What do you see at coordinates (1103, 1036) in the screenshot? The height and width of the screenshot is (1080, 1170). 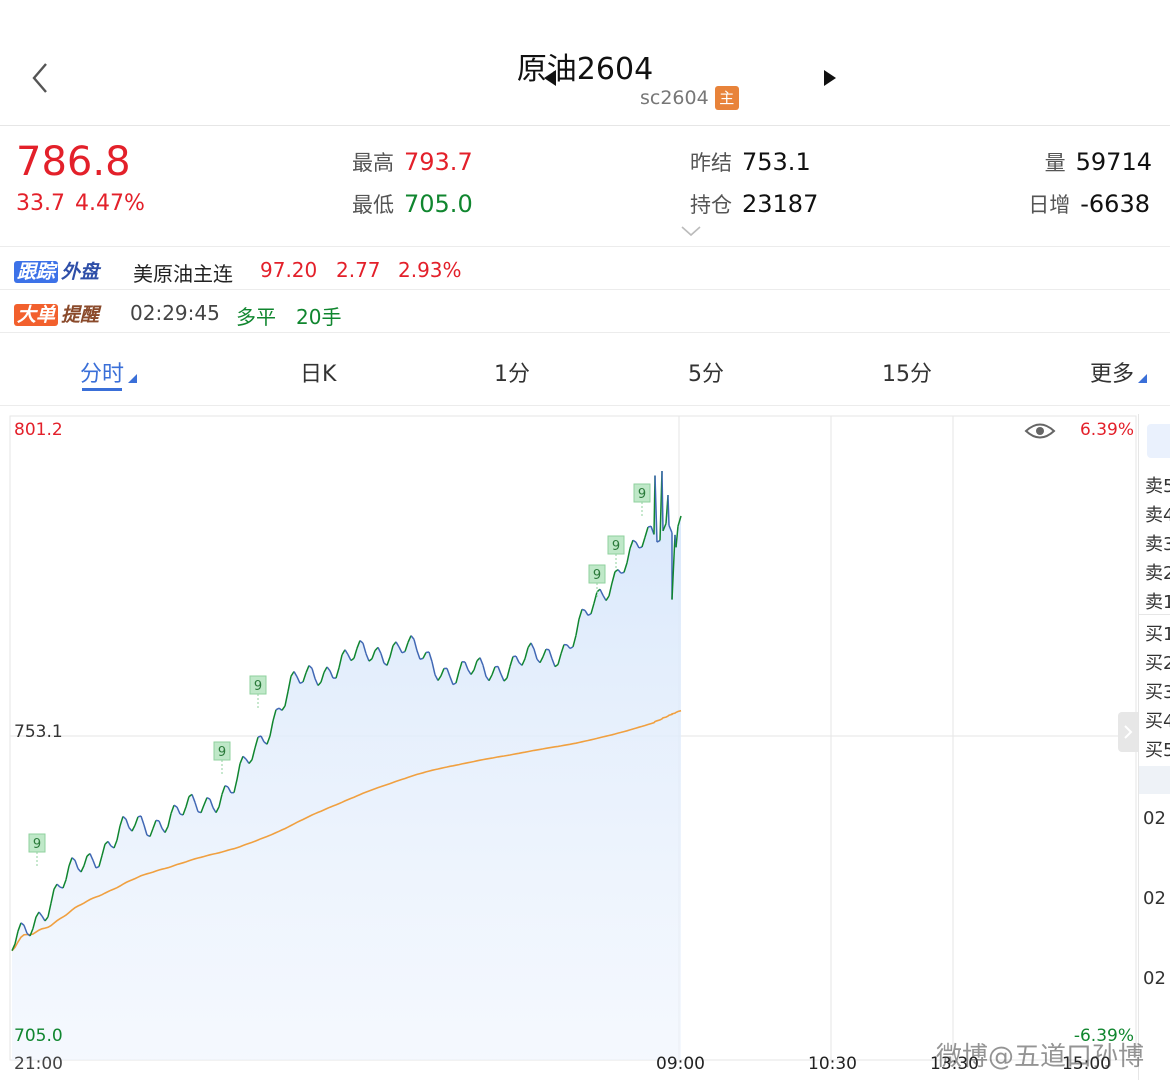 I see `pct-axis-min: -6.39%` at bounding box center [1103, 1036].